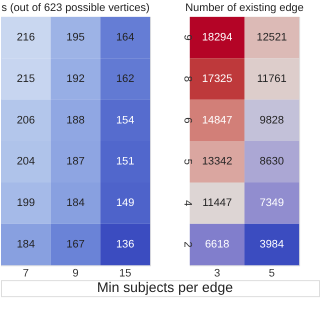  What do you see at coordinates (75, 162) in the screenshot?
I see `data-label: 187` at bounding box center [75, 162].